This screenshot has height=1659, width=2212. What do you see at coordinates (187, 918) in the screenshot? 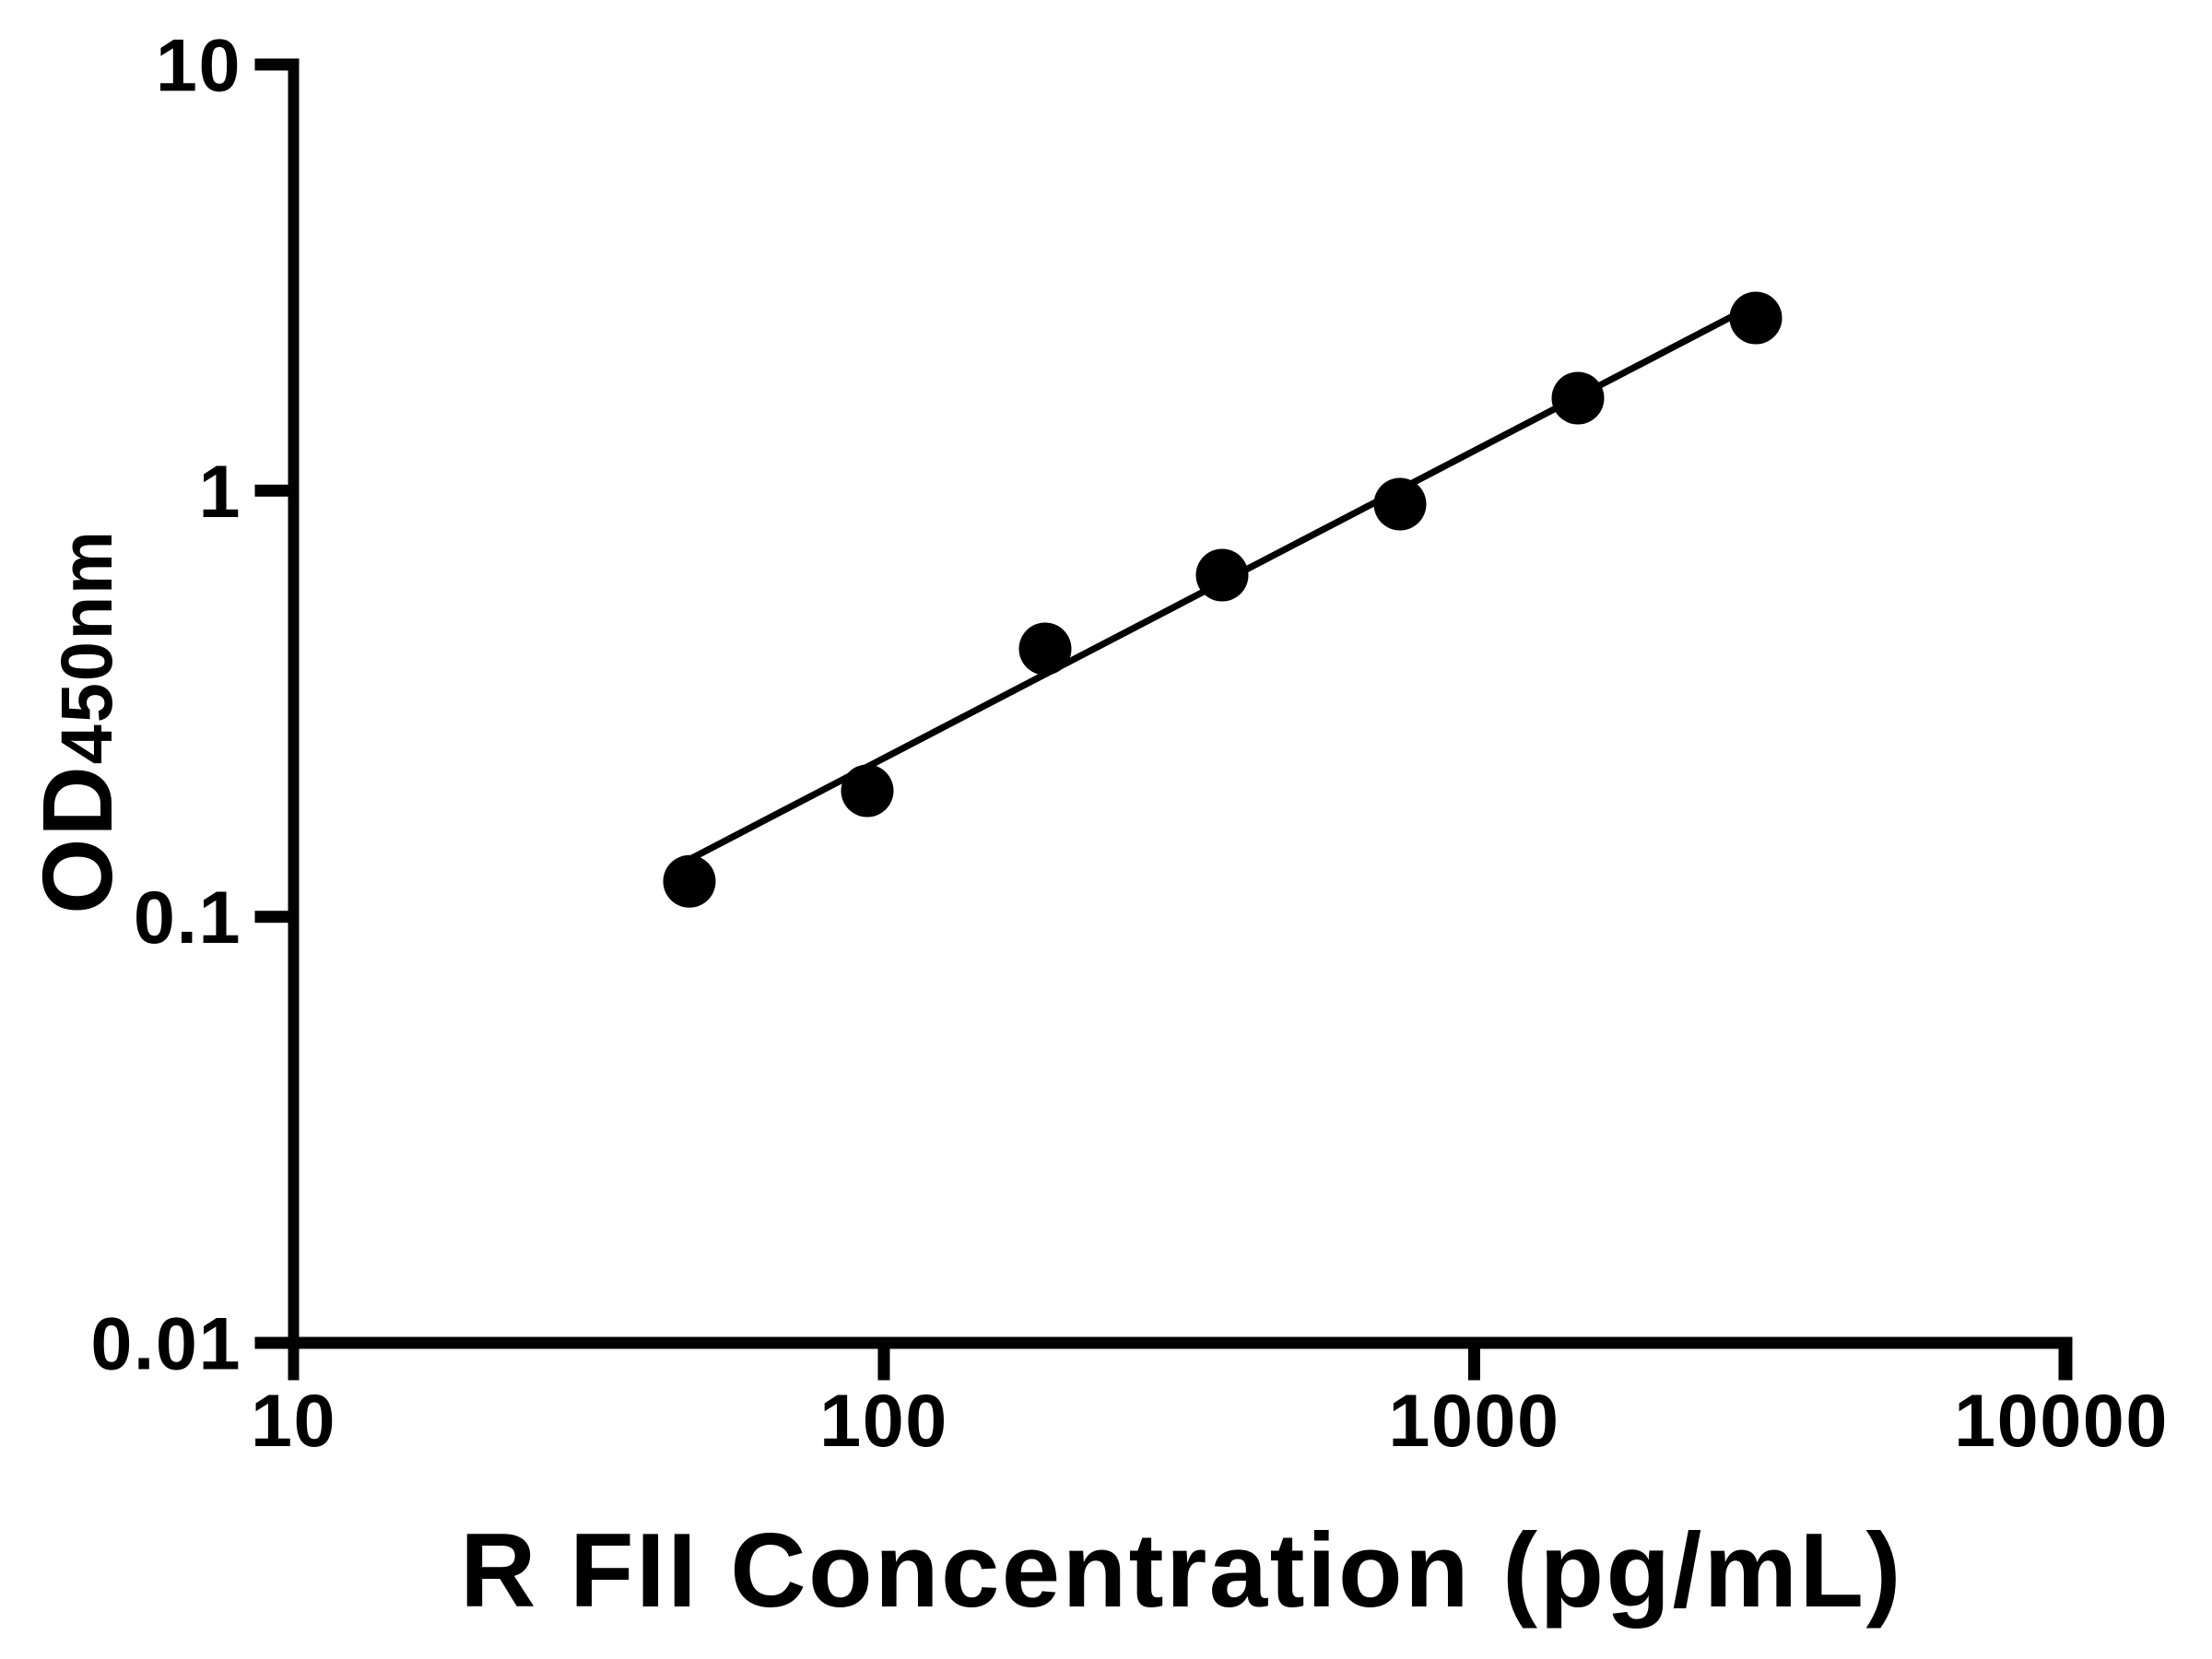
I see `svg-text: 0.1` at bounding box center [187, 918].